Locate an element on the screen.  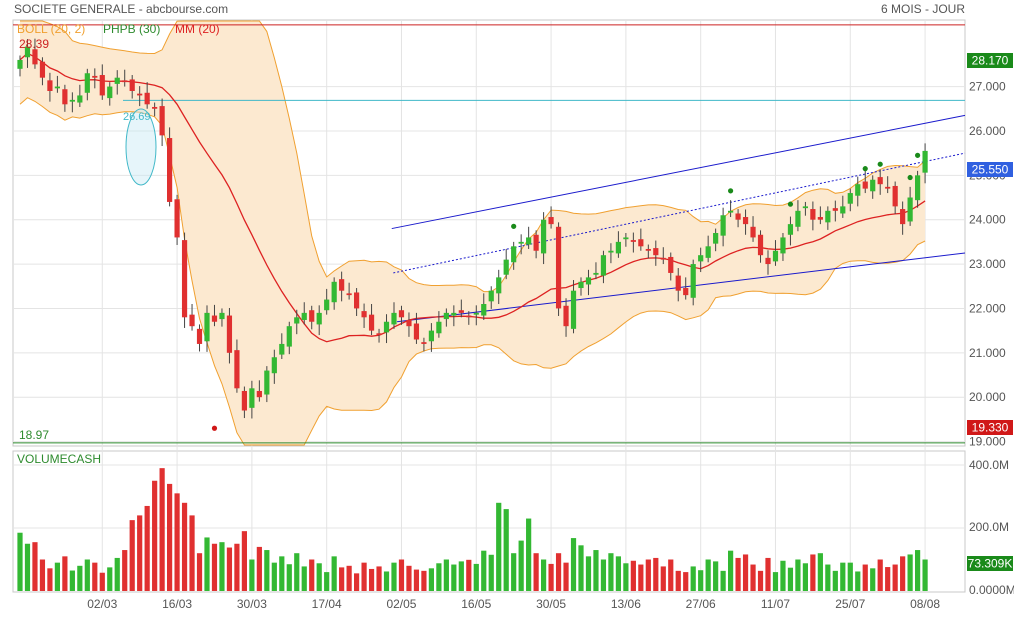
price-tick-label: 22.000 is located at coordinates (987, 308).